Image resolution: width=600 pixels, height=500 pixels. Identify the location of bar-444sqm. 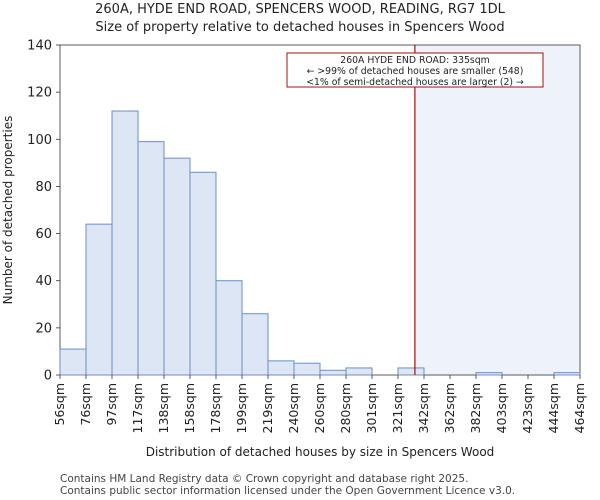
(567, 374).